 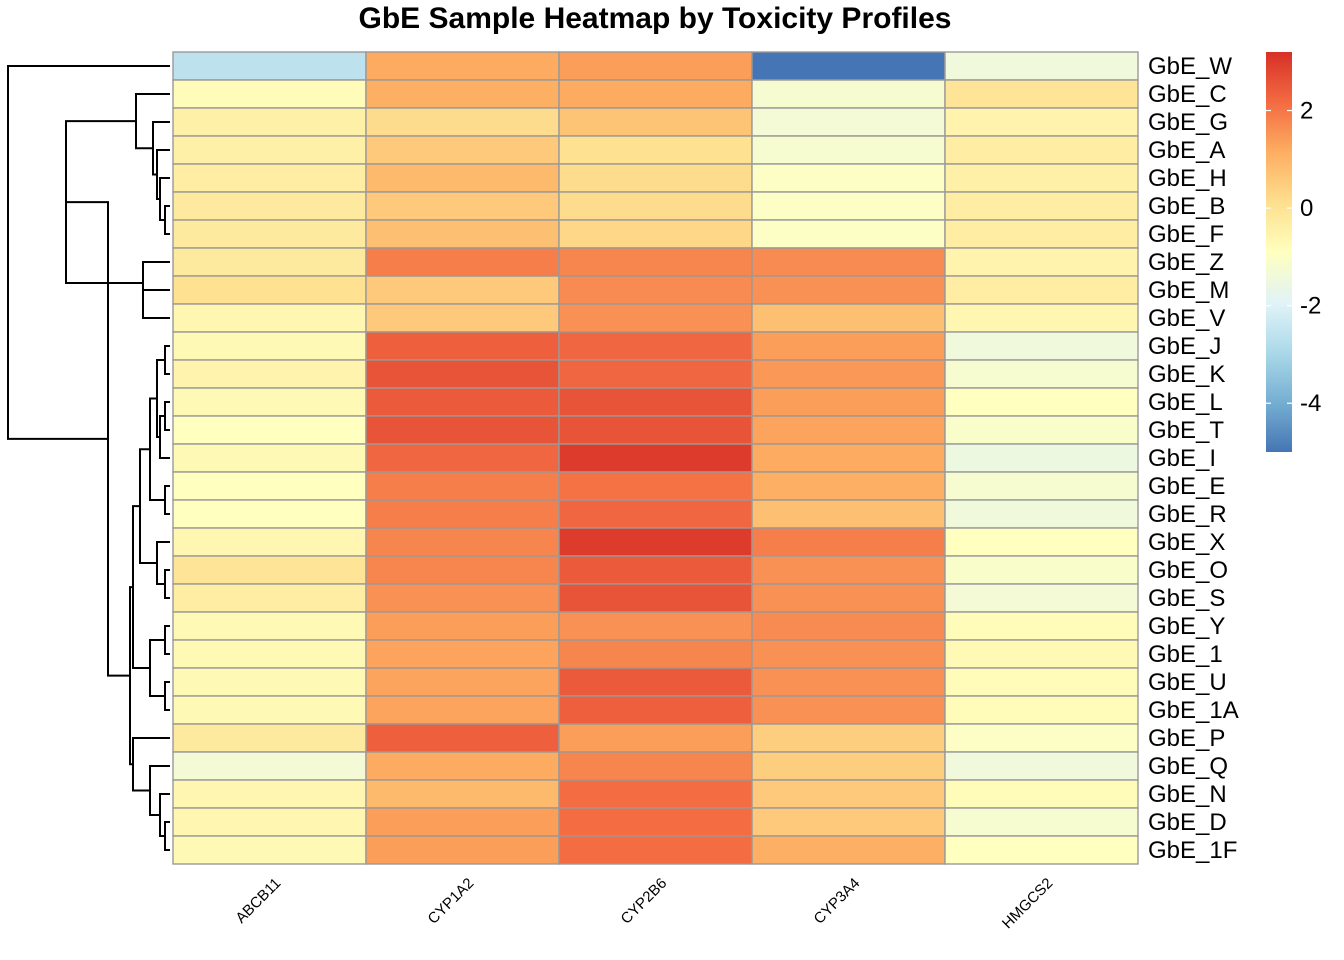 I want to click on column-label: HMGCS2, so click(x=1027, y=903).